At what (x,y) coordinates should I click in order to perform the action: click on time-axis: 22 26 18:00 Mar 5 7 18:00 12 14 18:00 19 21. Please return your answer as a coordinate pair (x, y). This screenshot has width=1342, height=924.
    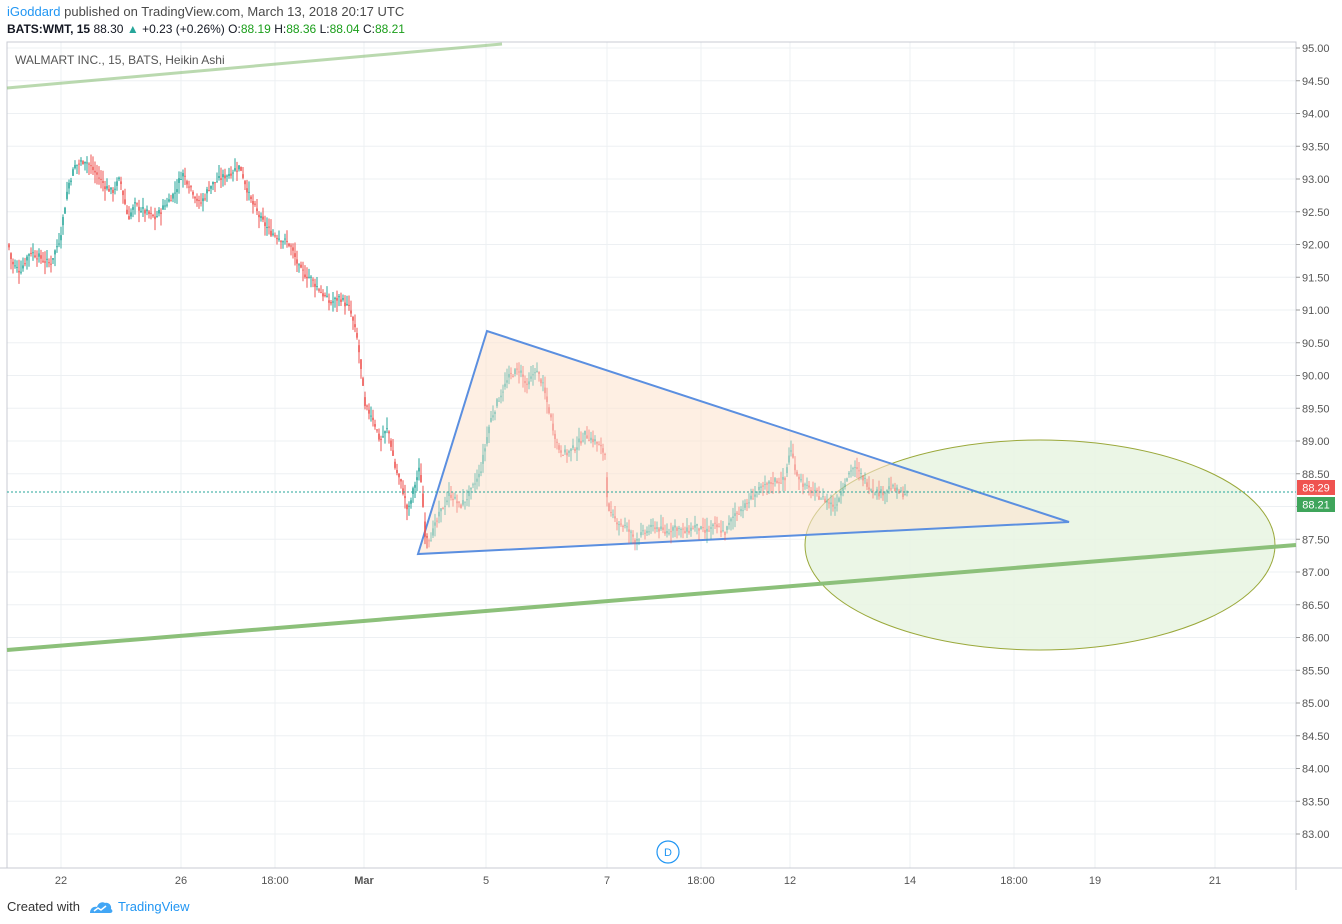
    Looking at the image, I should click on (638, 881).